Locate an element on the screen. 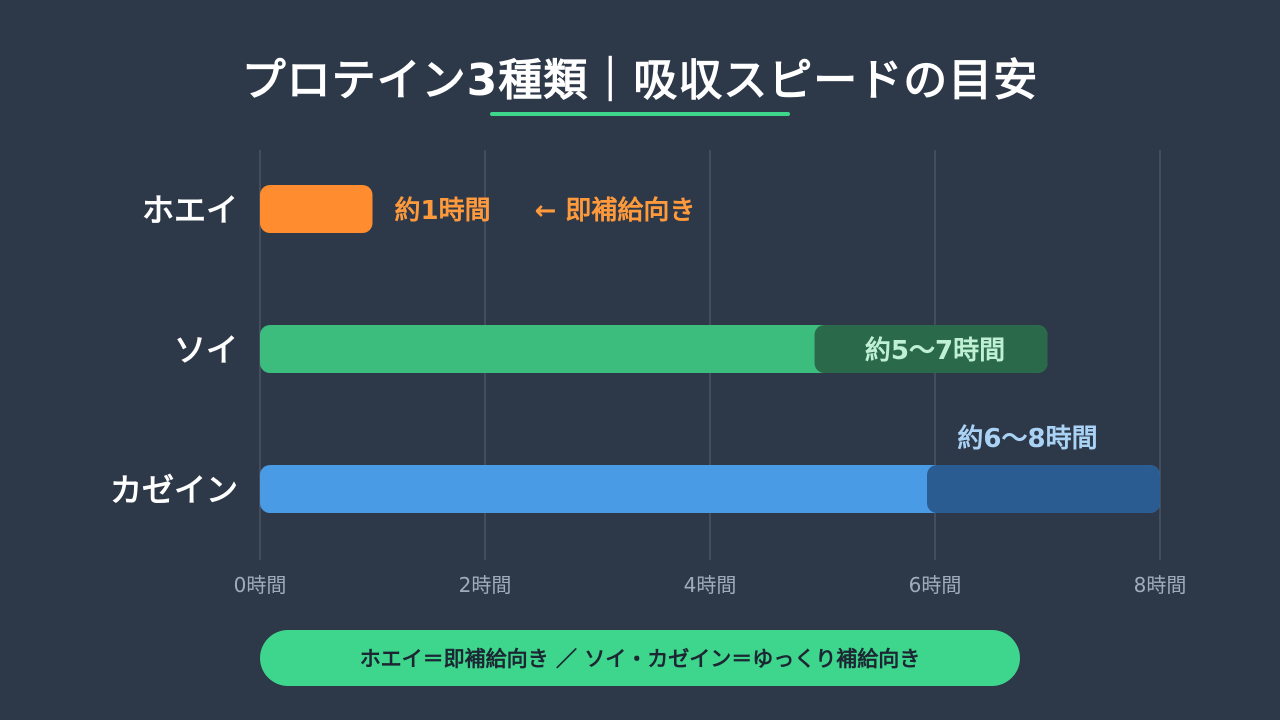  title-underline is located at coordinates (640, 114).